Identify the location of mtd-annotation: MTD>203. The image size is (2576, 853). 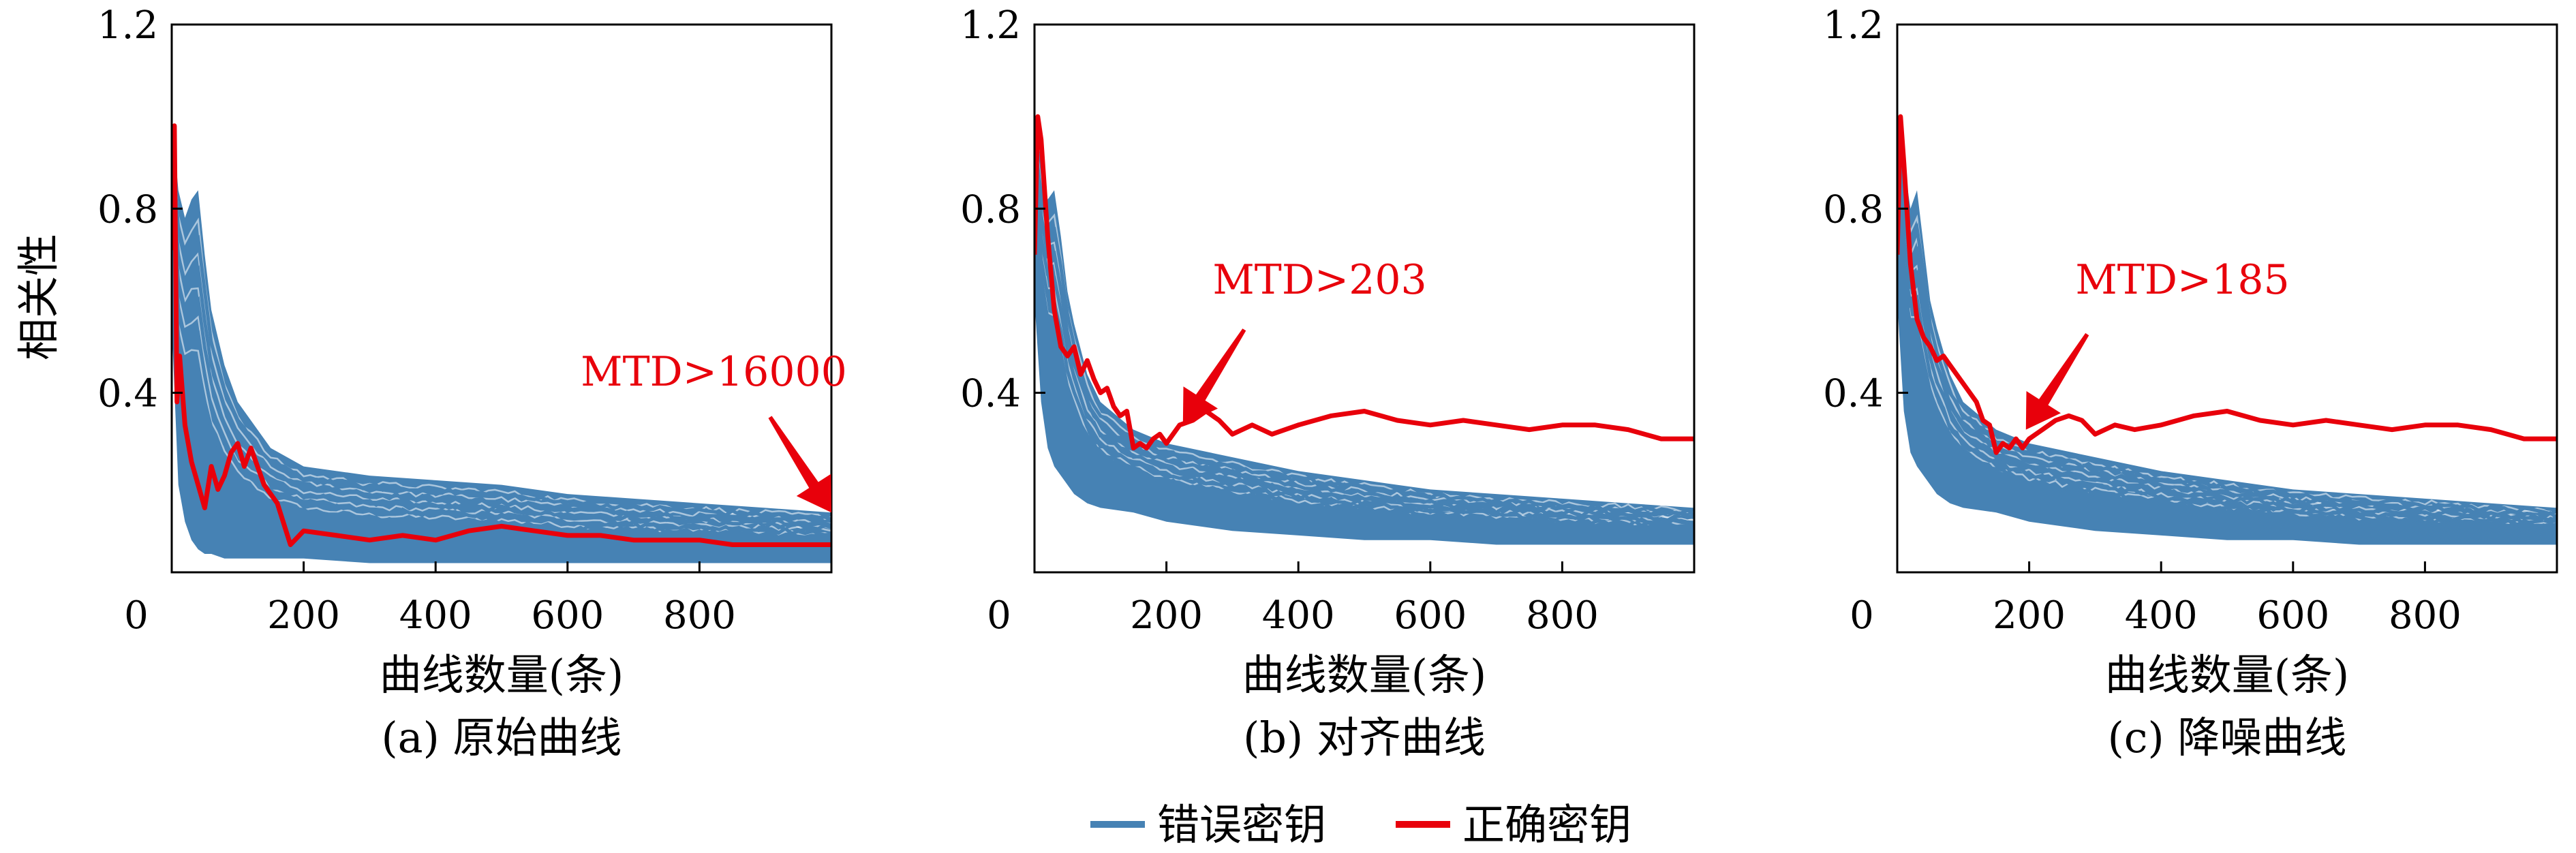
(1319, 280).